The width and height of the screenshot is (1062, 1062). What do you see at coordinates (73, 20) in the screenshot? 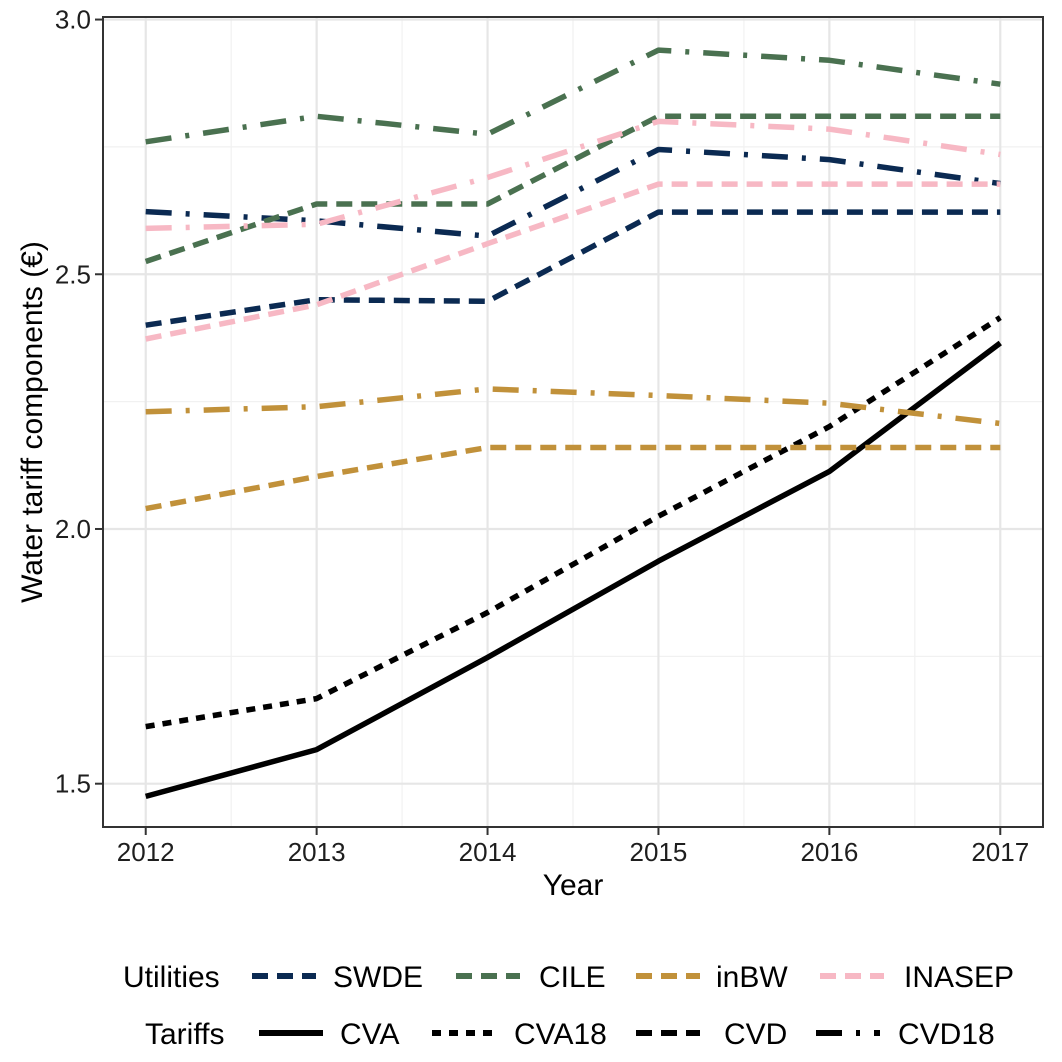
I see `y-tick-label: 3.0` at bounding box center [73, 20].